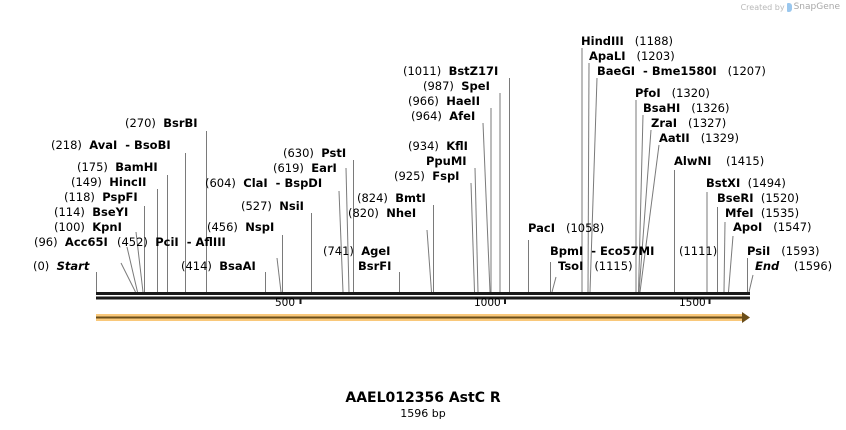  I want to click on site-kfli: (934) KflI, so click(438, 146).